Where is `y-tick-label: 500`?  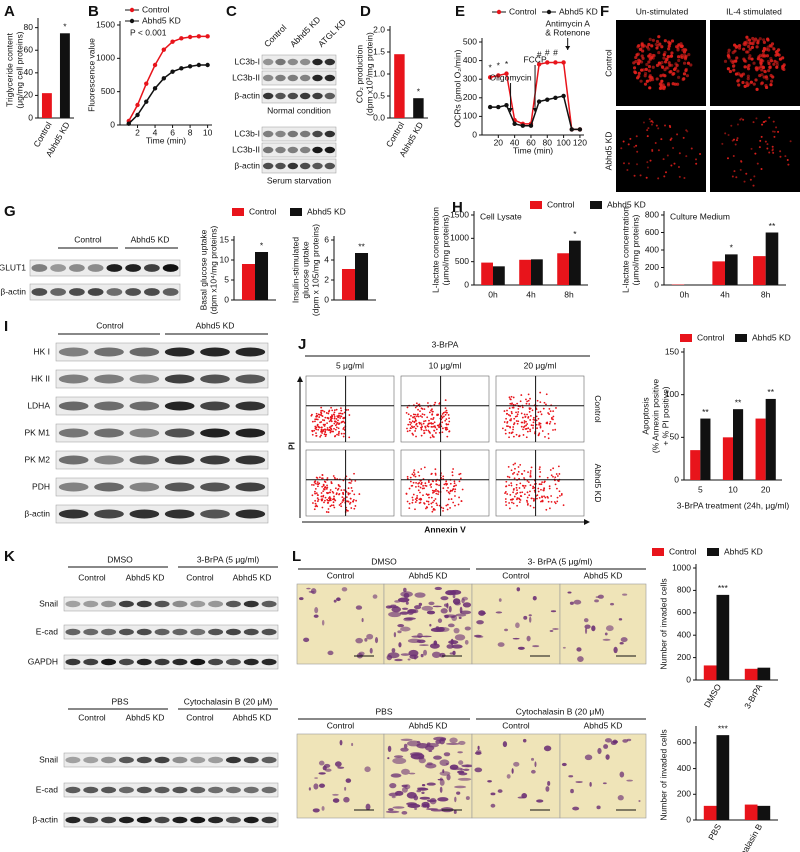 y-tick-label: 500 is located at coordinates (462, 261).